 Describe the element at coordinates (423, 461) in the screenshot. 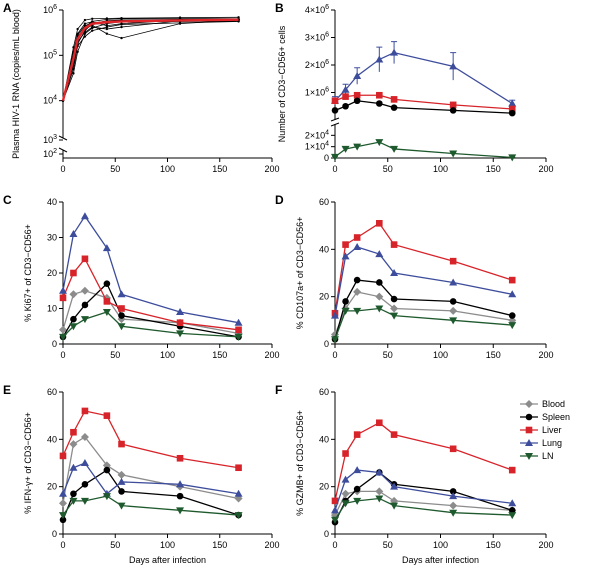

I see `series-line-liver` at that location.